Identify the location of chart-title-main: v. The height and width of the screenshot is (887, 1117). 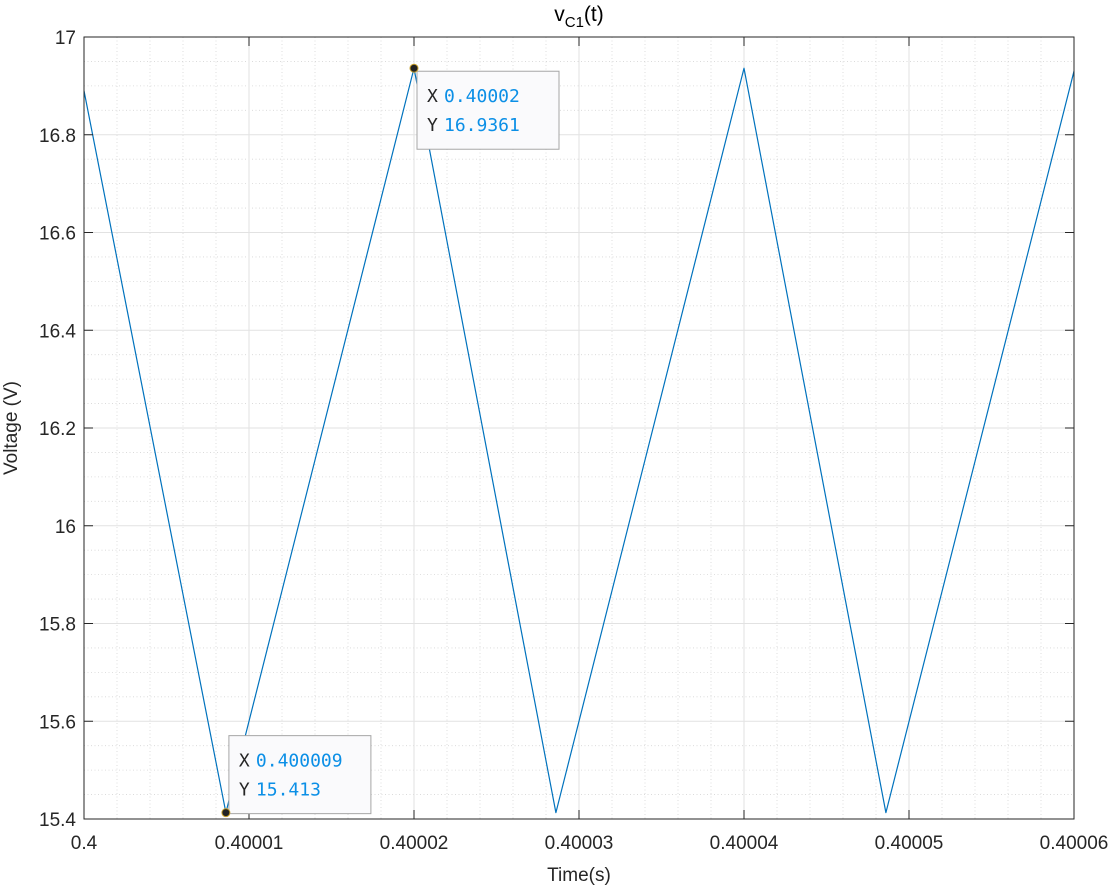
(559, 14).